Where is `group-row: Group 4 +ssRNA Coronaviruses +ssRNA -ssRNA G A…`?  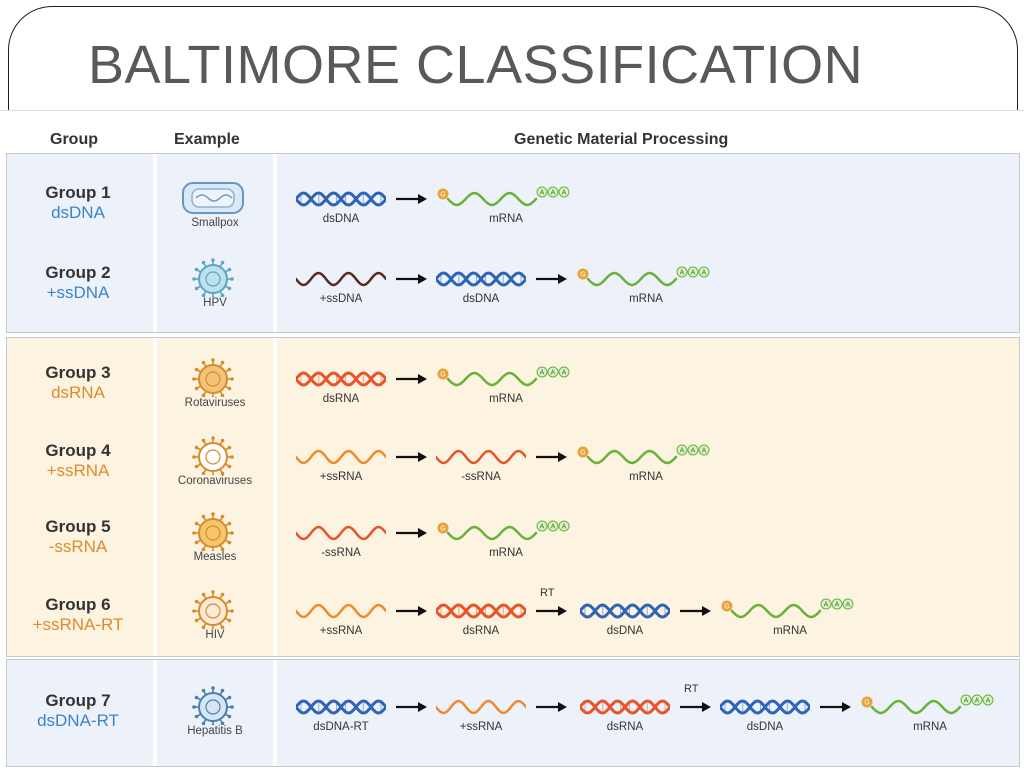 group-row: Group 4 +ssRNA Coronaviruses +ssRNA -ssRNA G A… is located at coordinates (512, 470).